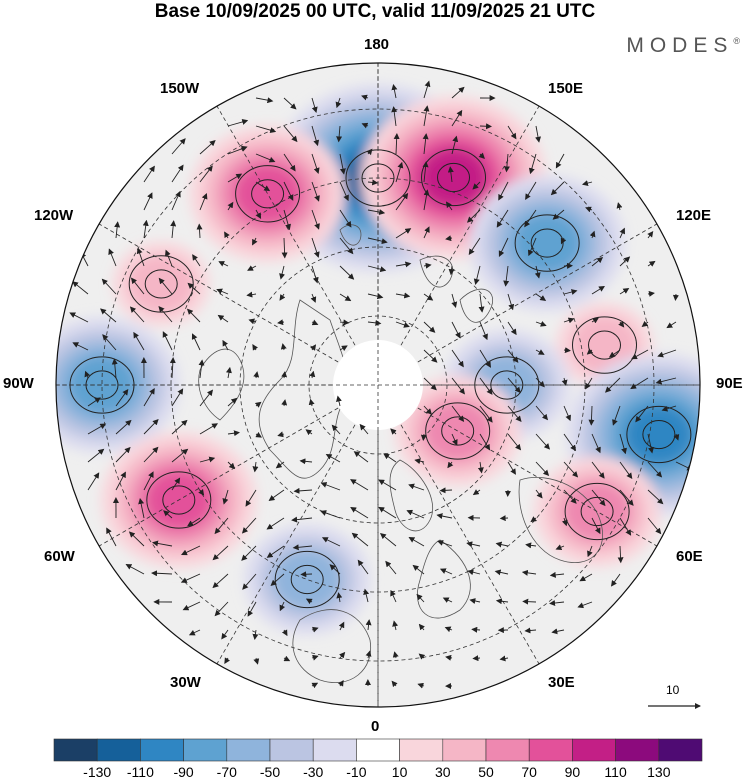 The width and height of the screenshot is (750, 783). What do you see at coordinates (547, 243) in the screenshot?
I see `anomaly-center` at bounding box center [547, 243].